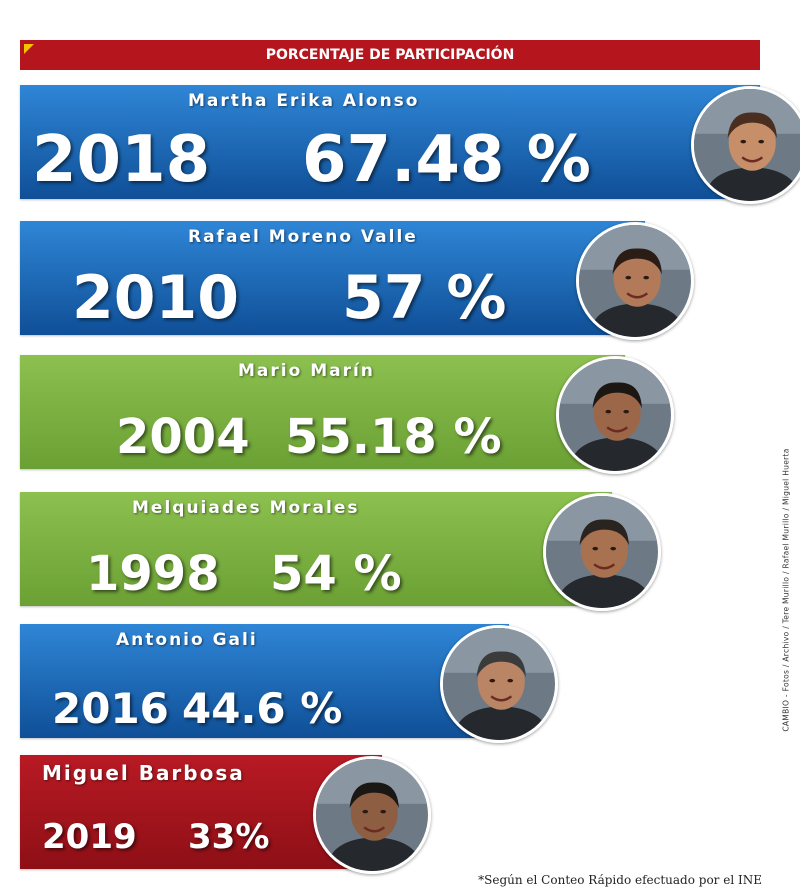 Image resolution: width=800 pixels, height=896 pixels. I want to click on bar-2018: Martha Erika Alonso 2018 67.48 %, so click(390, 142).